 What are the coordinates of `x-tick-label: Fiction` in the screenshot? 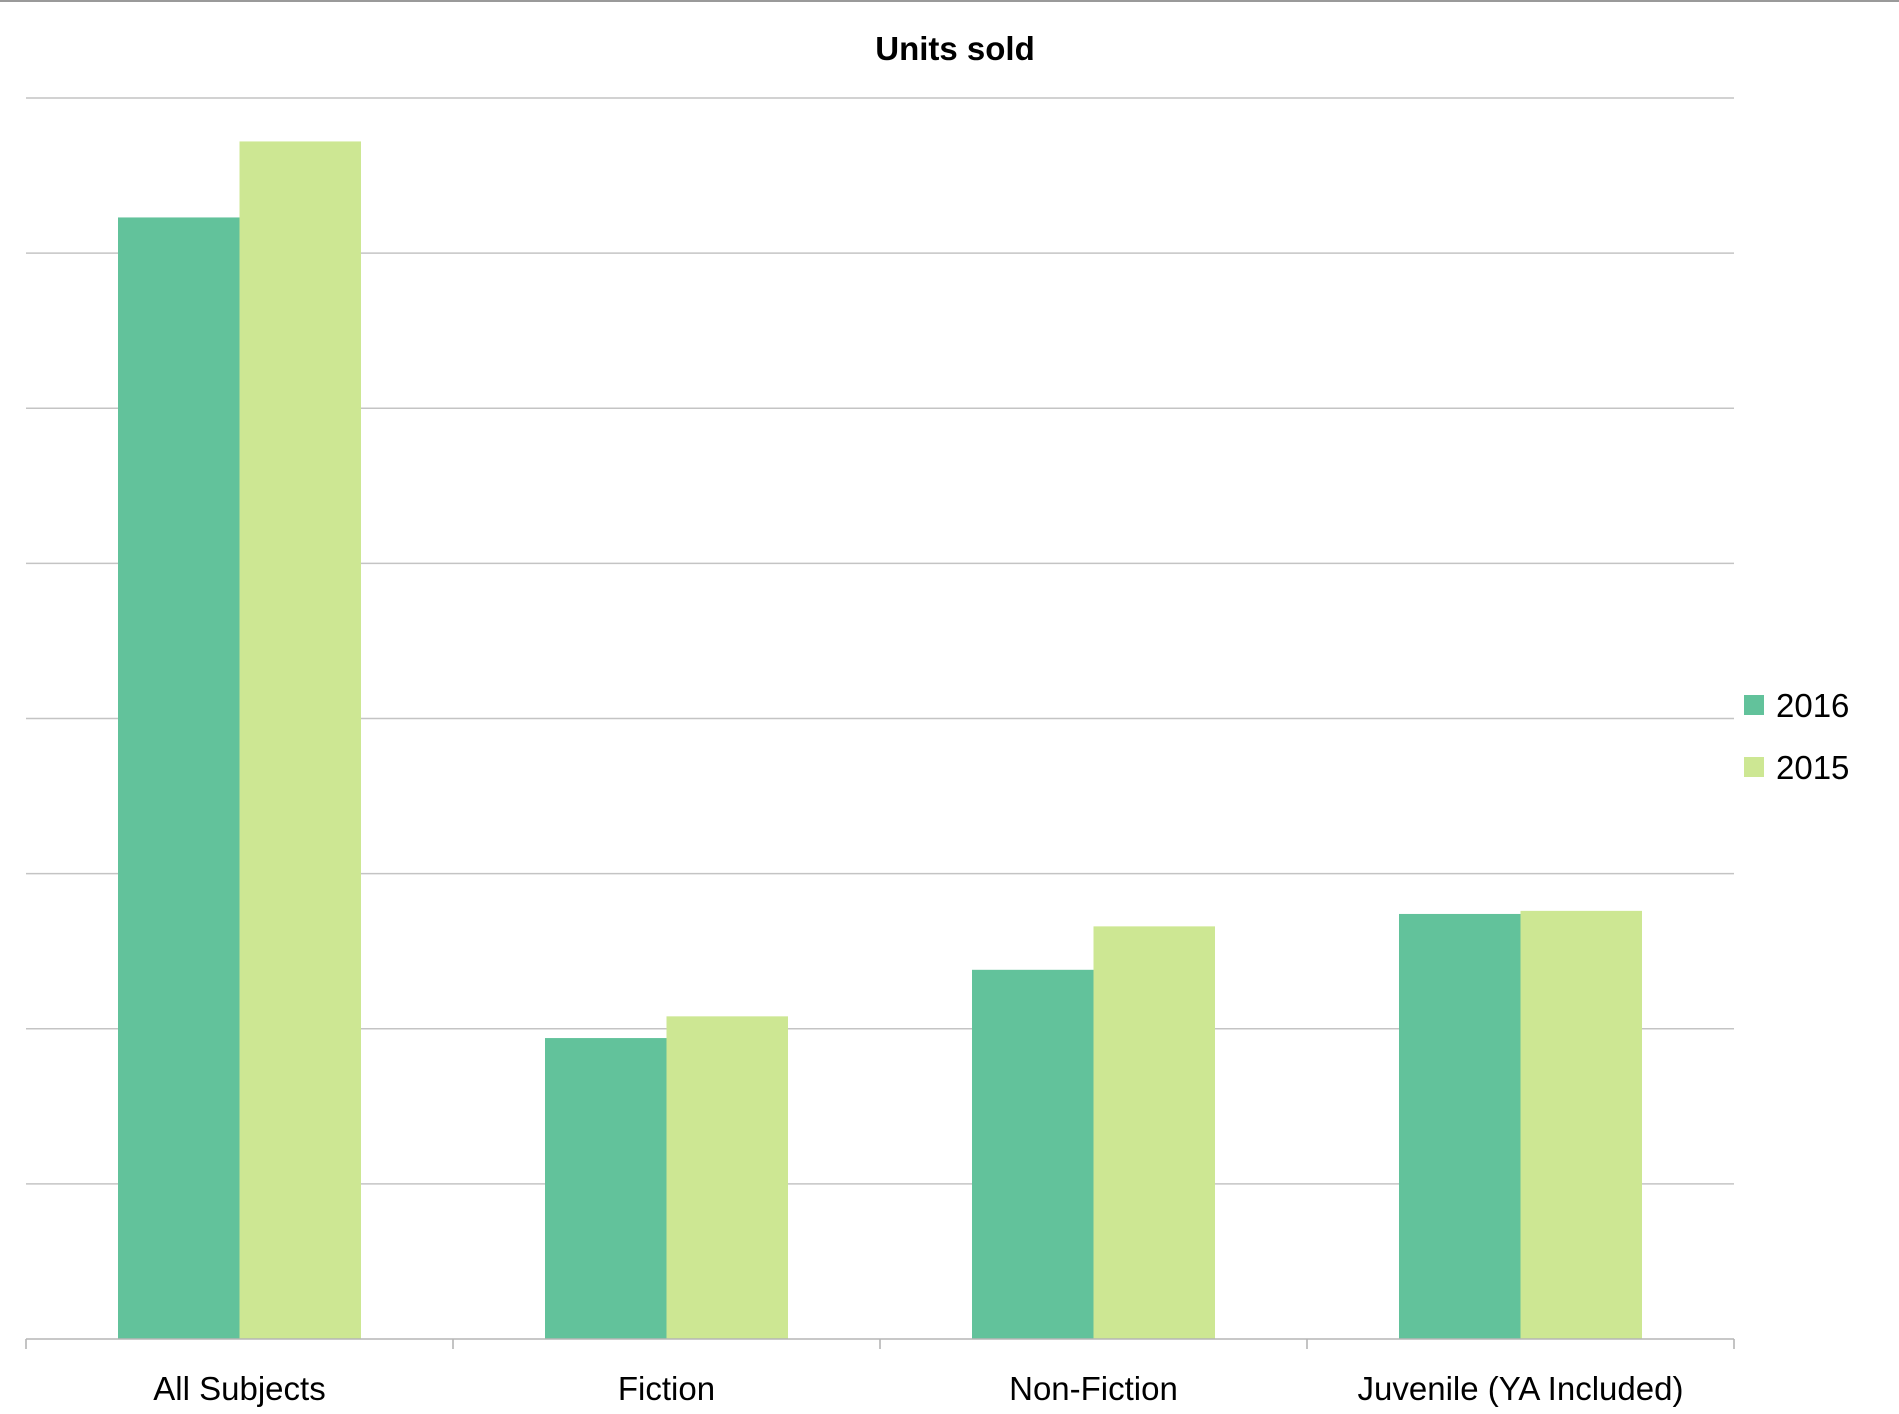 It's located at (666, 1388).